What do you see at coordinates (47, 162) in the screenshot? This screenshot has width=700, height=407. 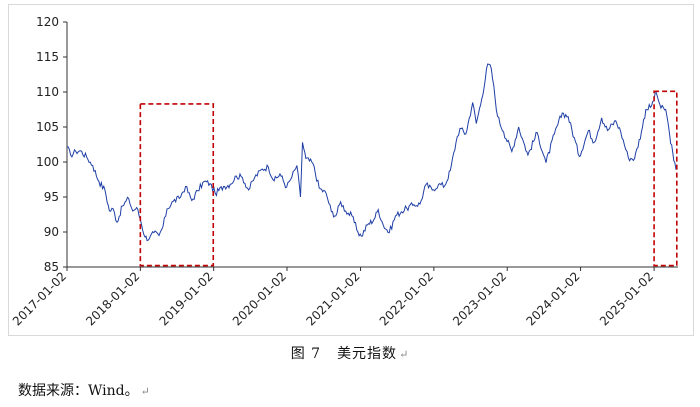 I see `y-tick-label: 100` at bounding box center [47, 162].